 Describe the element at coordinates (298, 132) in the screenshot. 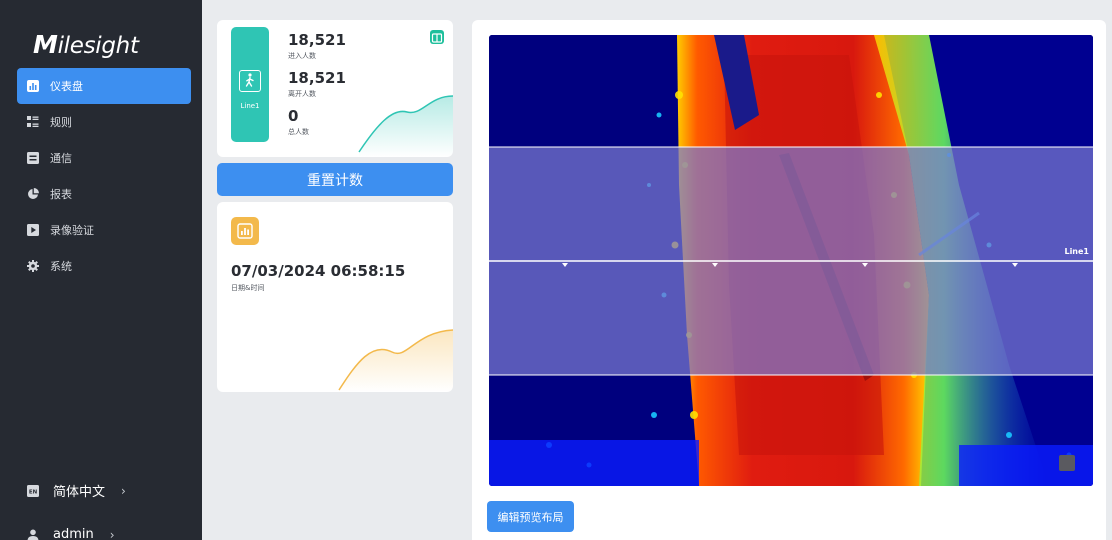

I see `total-count-label: 总人数` at that location.